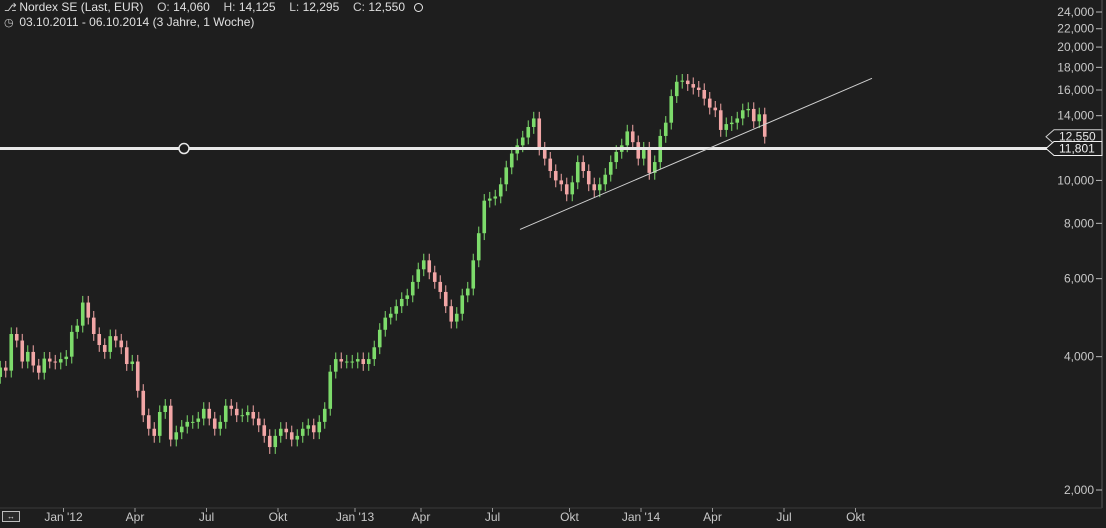  Describe the element at coordinates (1075, 67) in the screenshot. I see `y-tick-label: 18,000` at that location.